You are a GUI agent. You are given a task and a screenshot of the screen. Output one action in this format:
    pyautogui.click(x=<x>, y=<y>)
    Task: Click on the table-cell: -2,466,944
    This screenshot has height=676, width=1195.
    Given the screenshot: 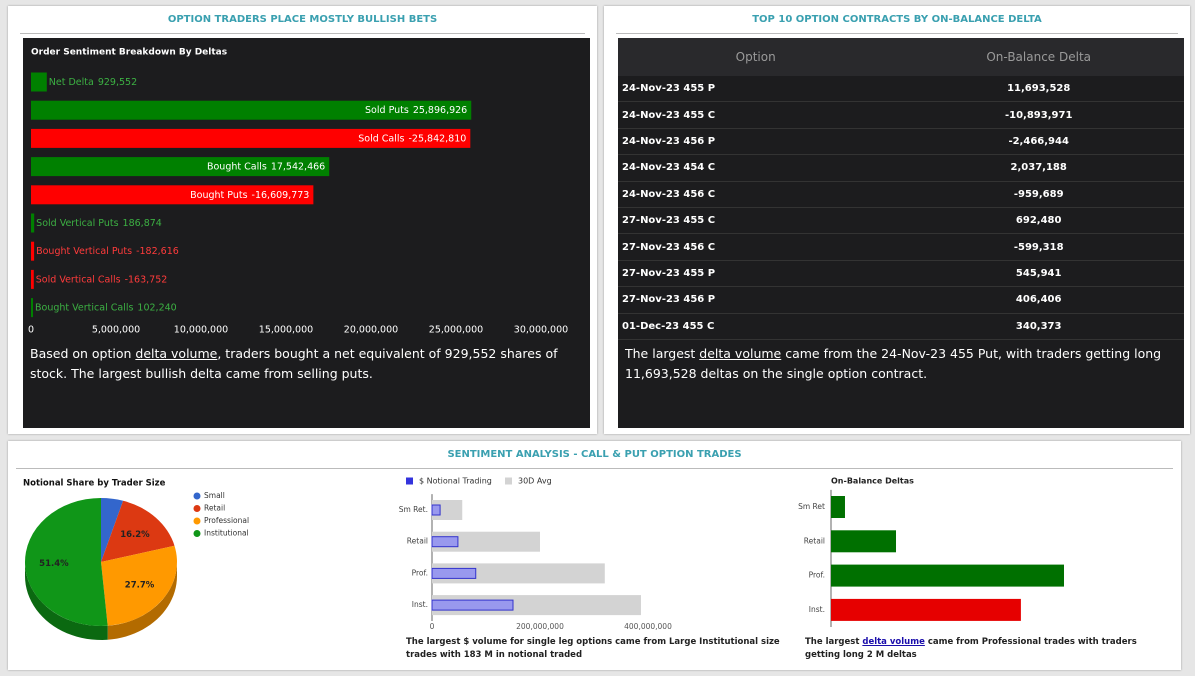 What is the action you would take?
    pyautogui.click(x=1038, y=142)
    